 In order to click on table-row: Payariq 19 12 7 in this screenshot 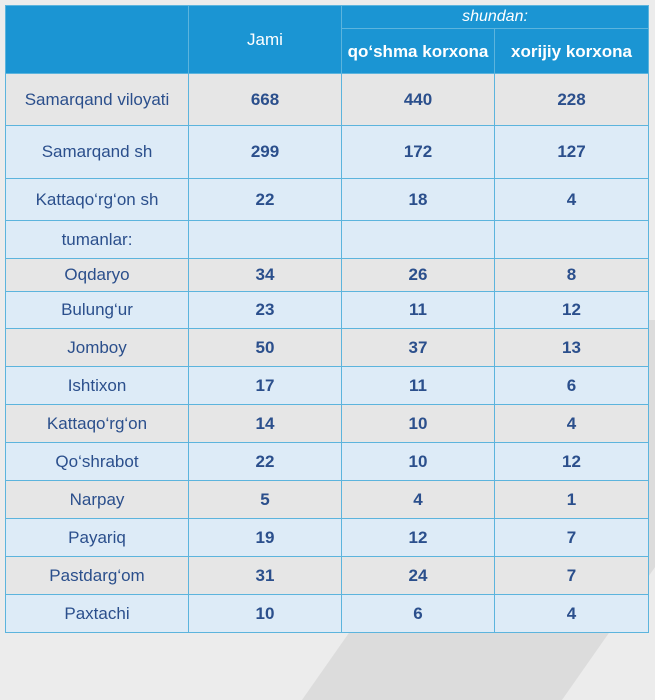, I will do `click(327, 537)`.